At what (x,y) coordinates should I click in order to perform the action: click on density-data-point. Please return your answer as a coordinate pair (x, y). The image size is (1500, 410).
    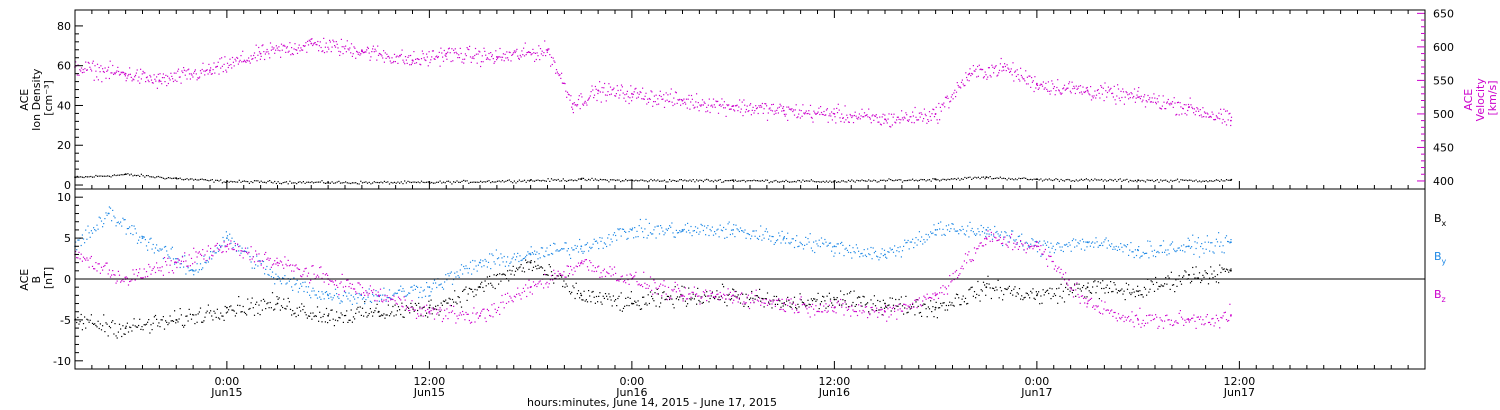
    Looking at the image, I should click on (733, 180).